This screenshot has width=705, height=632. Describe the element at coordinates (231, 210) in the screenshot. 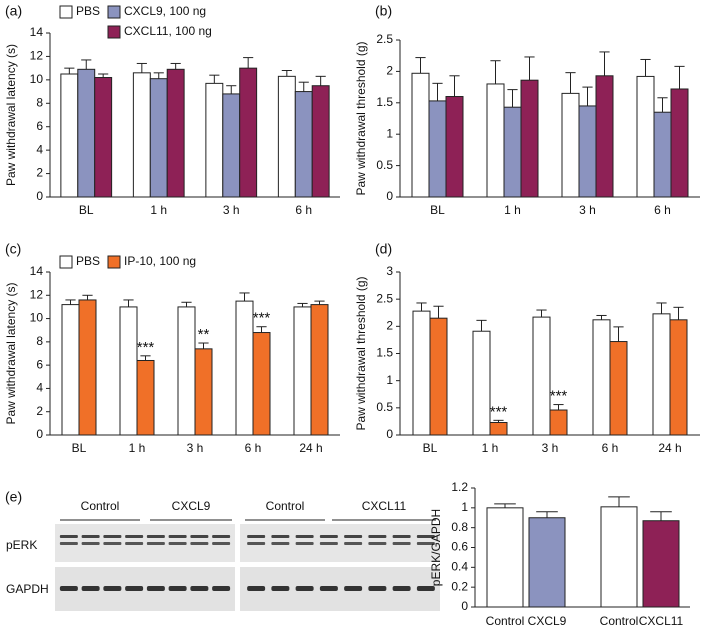

I see `x-tick-label: 3 h` at that location.